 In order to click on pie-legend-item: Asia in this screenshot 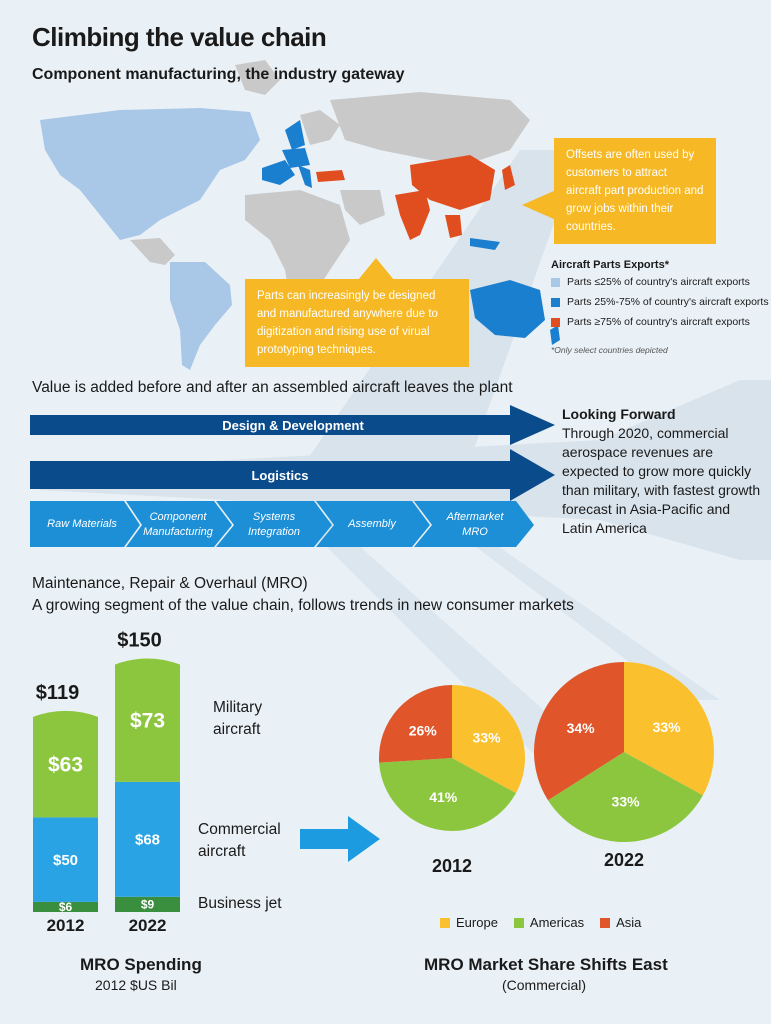, I will do `click(620, 922)`.